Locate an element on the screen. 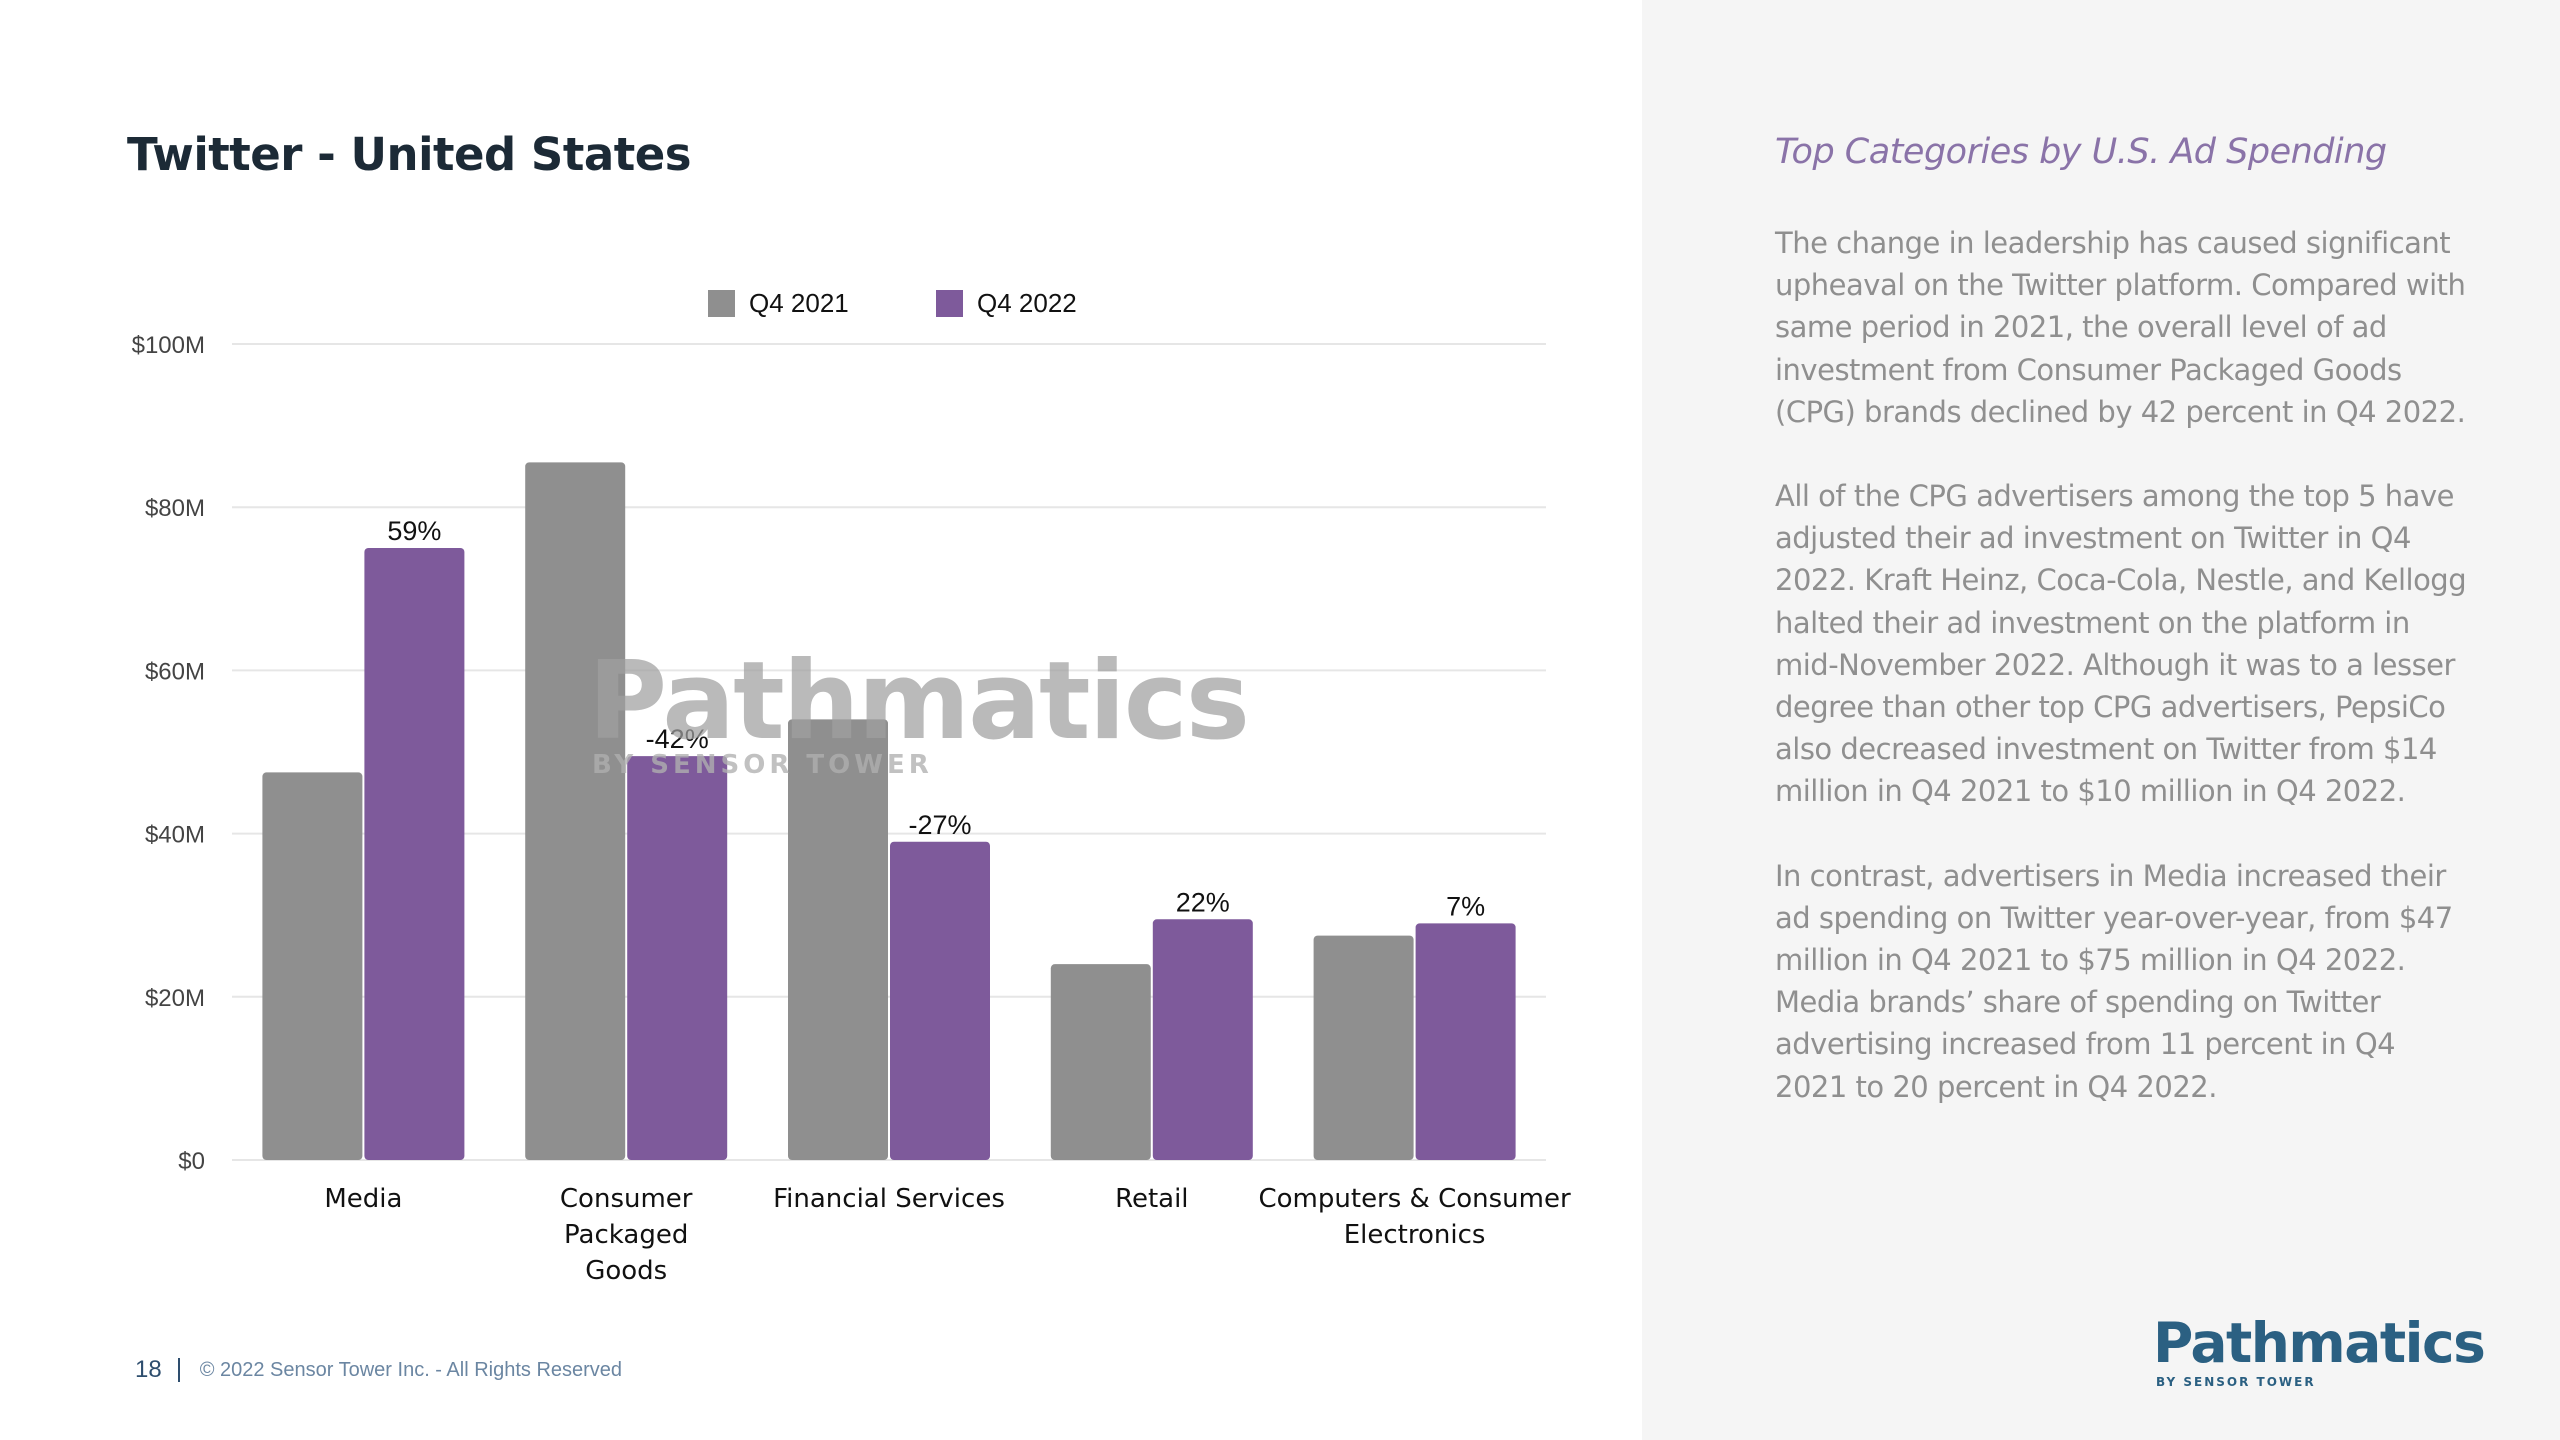 The image size is (2560, 1440). y-tick-label: $40M is located at coordinates (175, 835).